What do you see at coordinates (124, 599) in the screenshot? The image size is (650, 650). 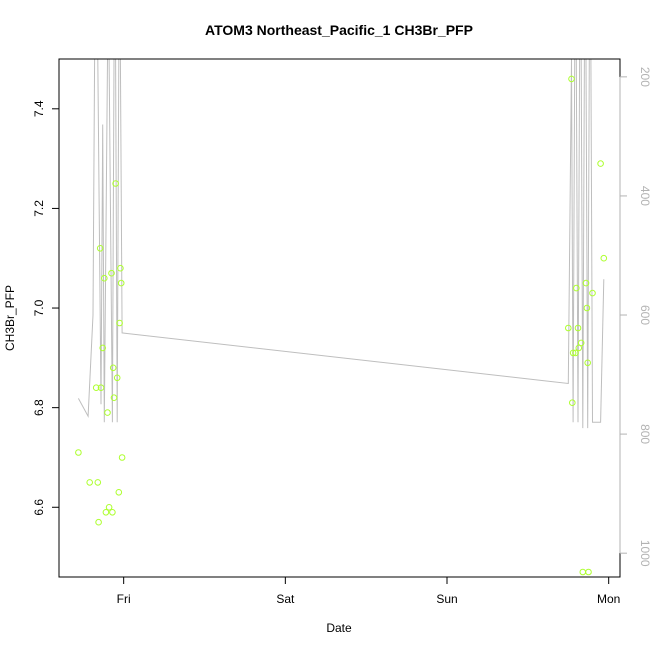 I see `x-tick-label: Fri` at bounding box center [124, 599].